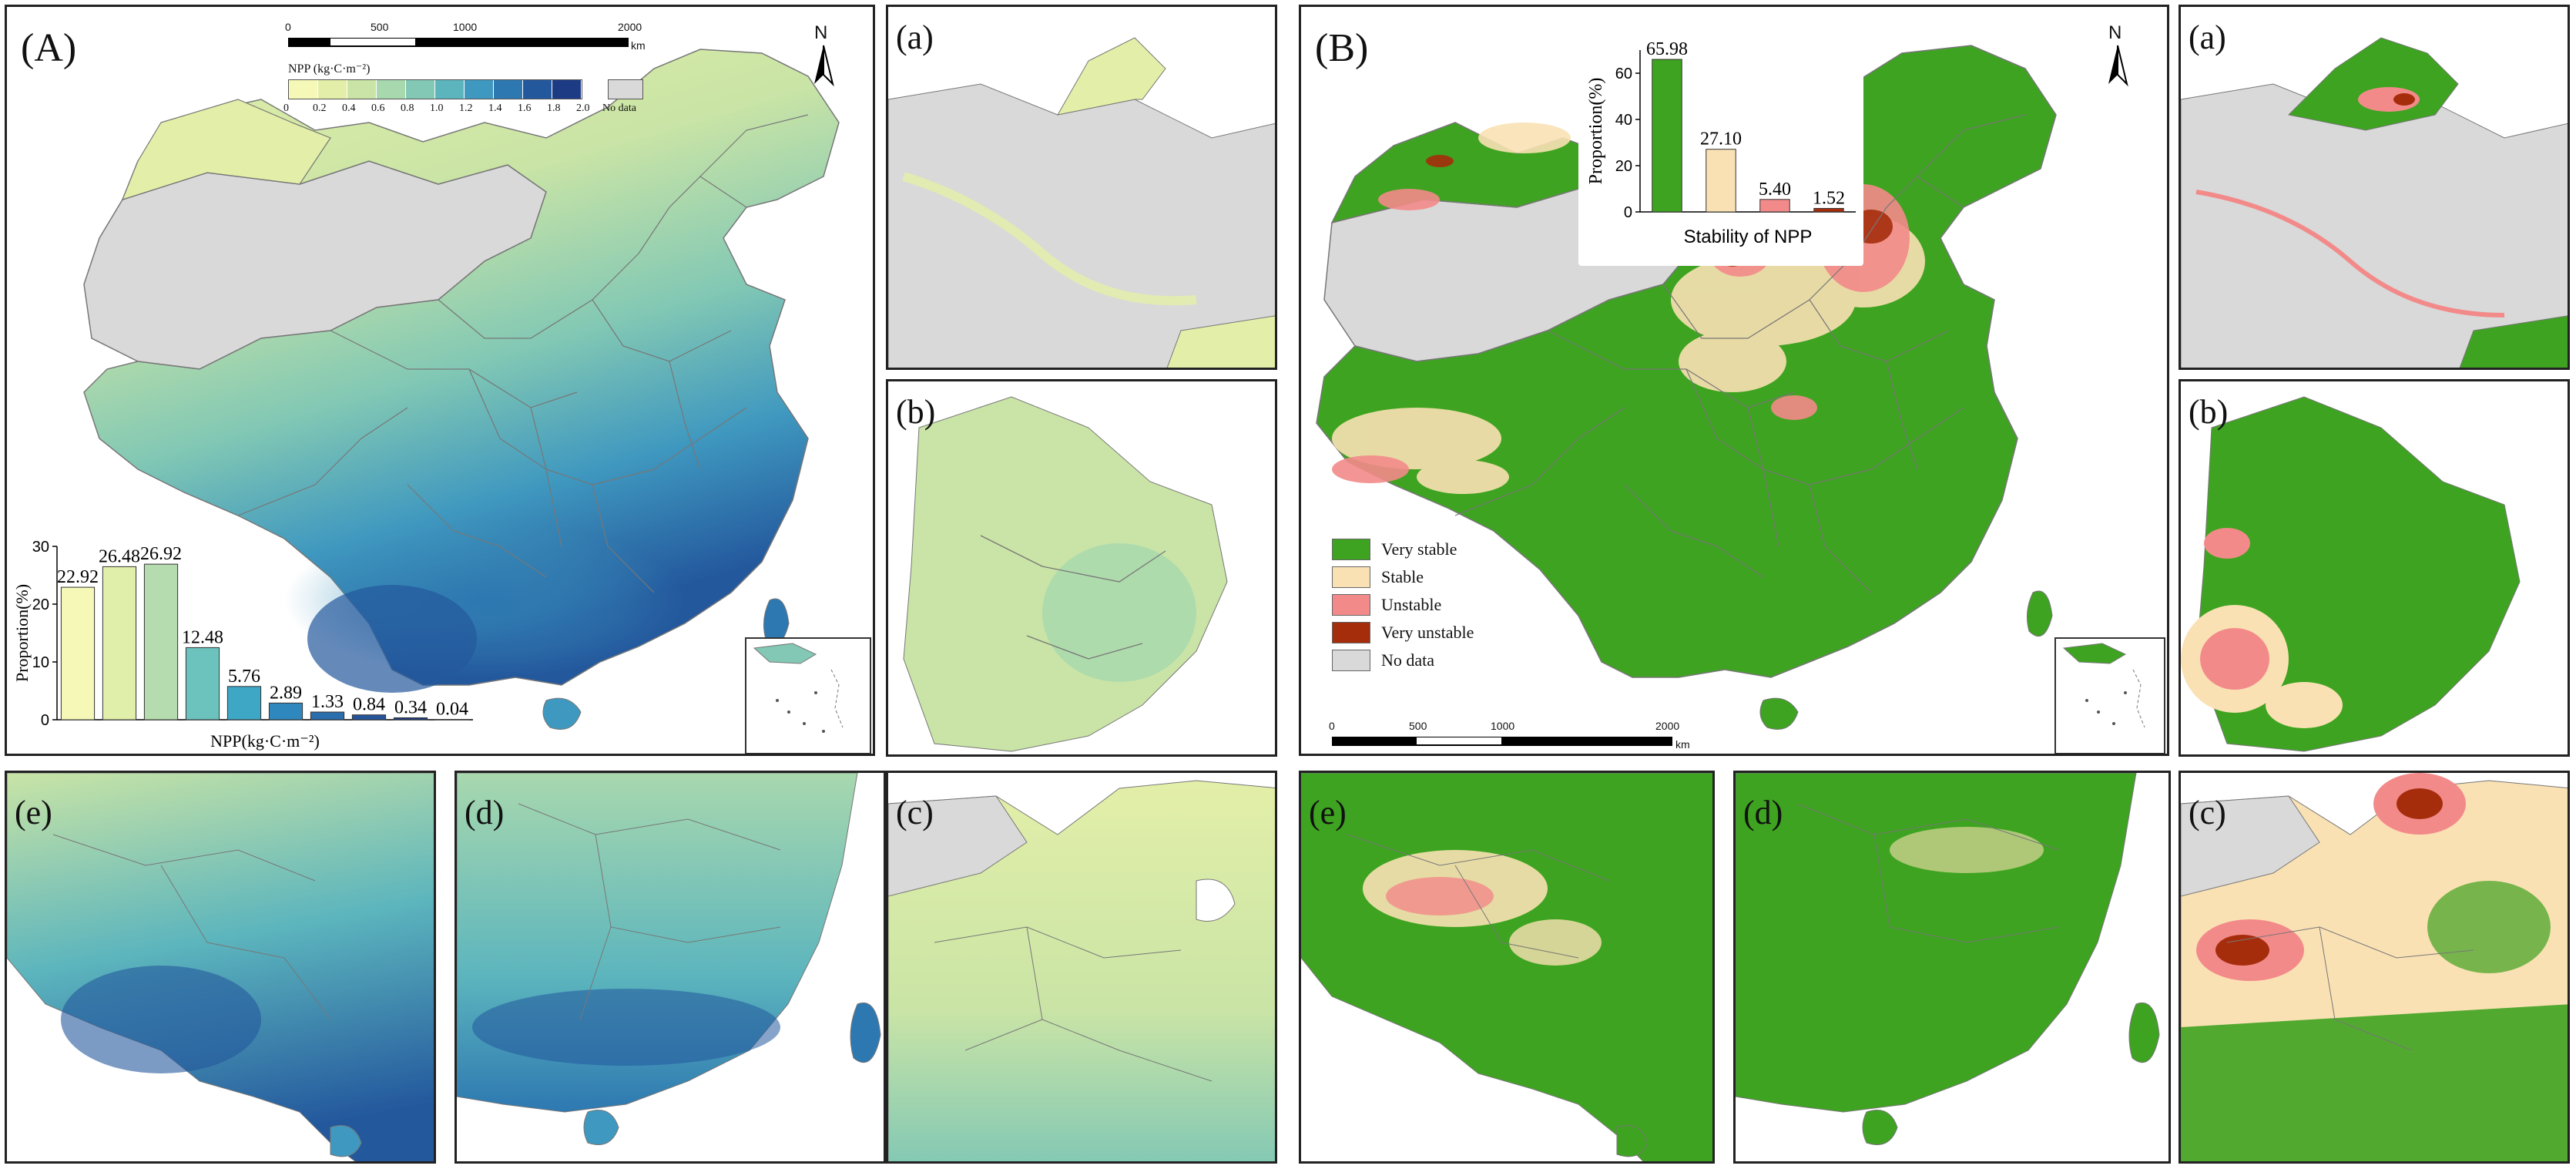  What do you see at coordinates (1402, 576) in the screenshot?
I see `legend-label: Stable` at bounding box center [1402, 576].